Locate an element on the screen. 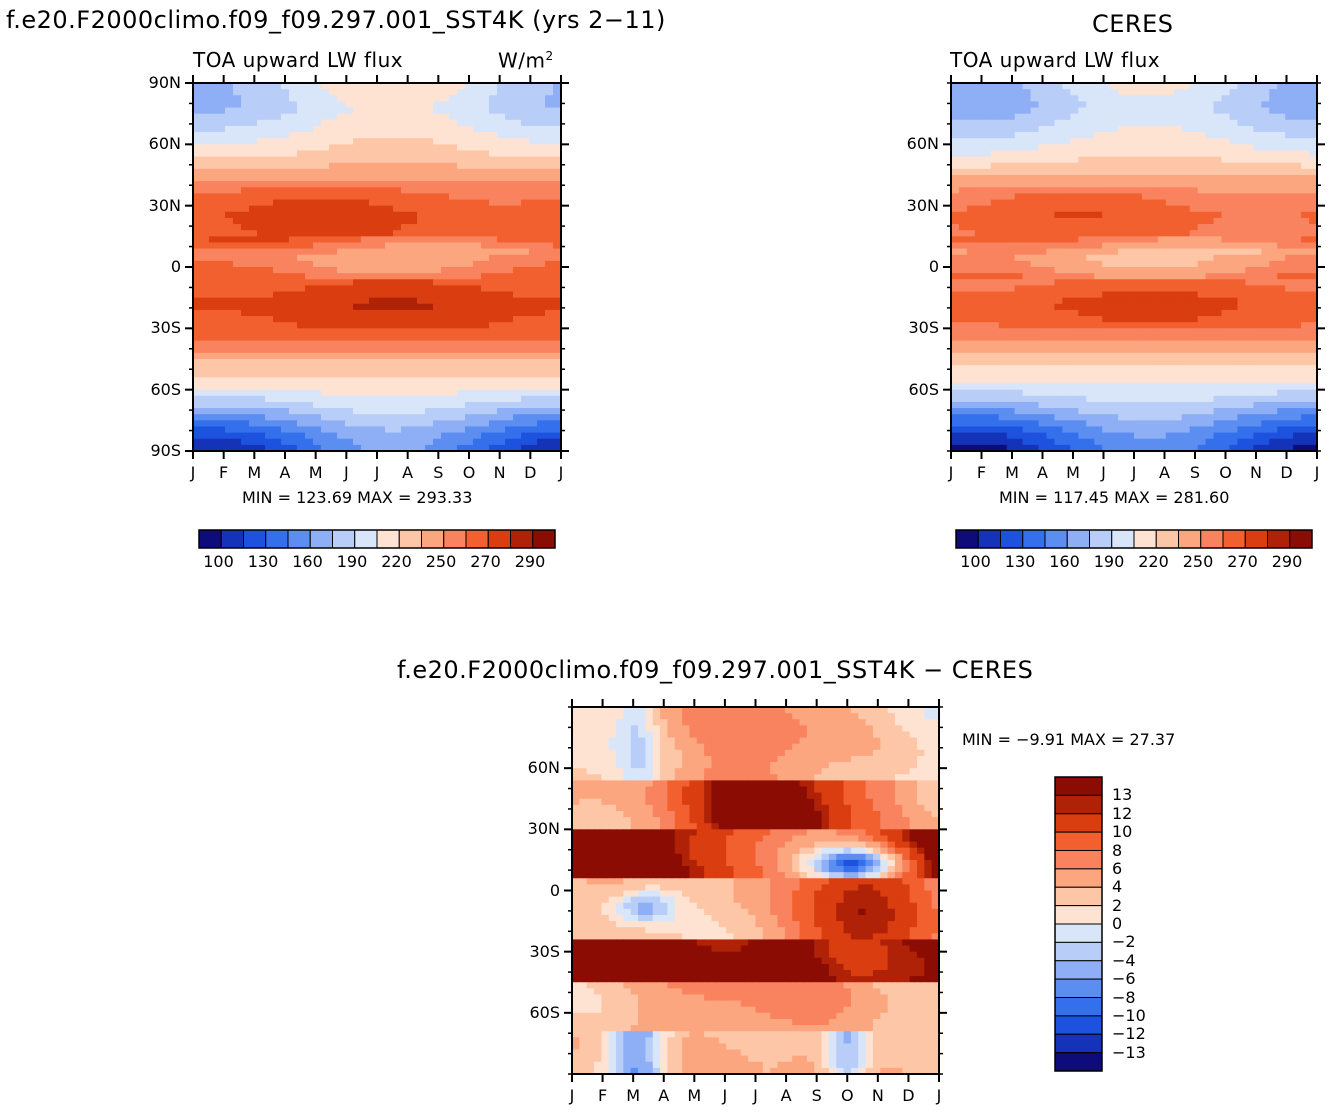 This screenshot has width=1334, height=1115. ceres-lat-label: 60N is located at coordinates (922, 144).